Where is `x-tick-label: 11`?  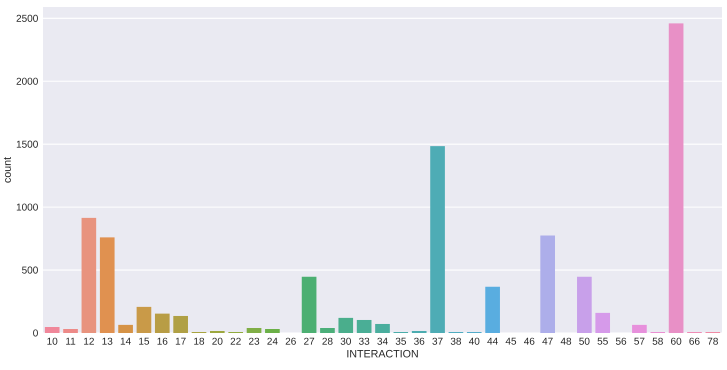
x-tick-label: 11 is located at coordinates (71, 341).